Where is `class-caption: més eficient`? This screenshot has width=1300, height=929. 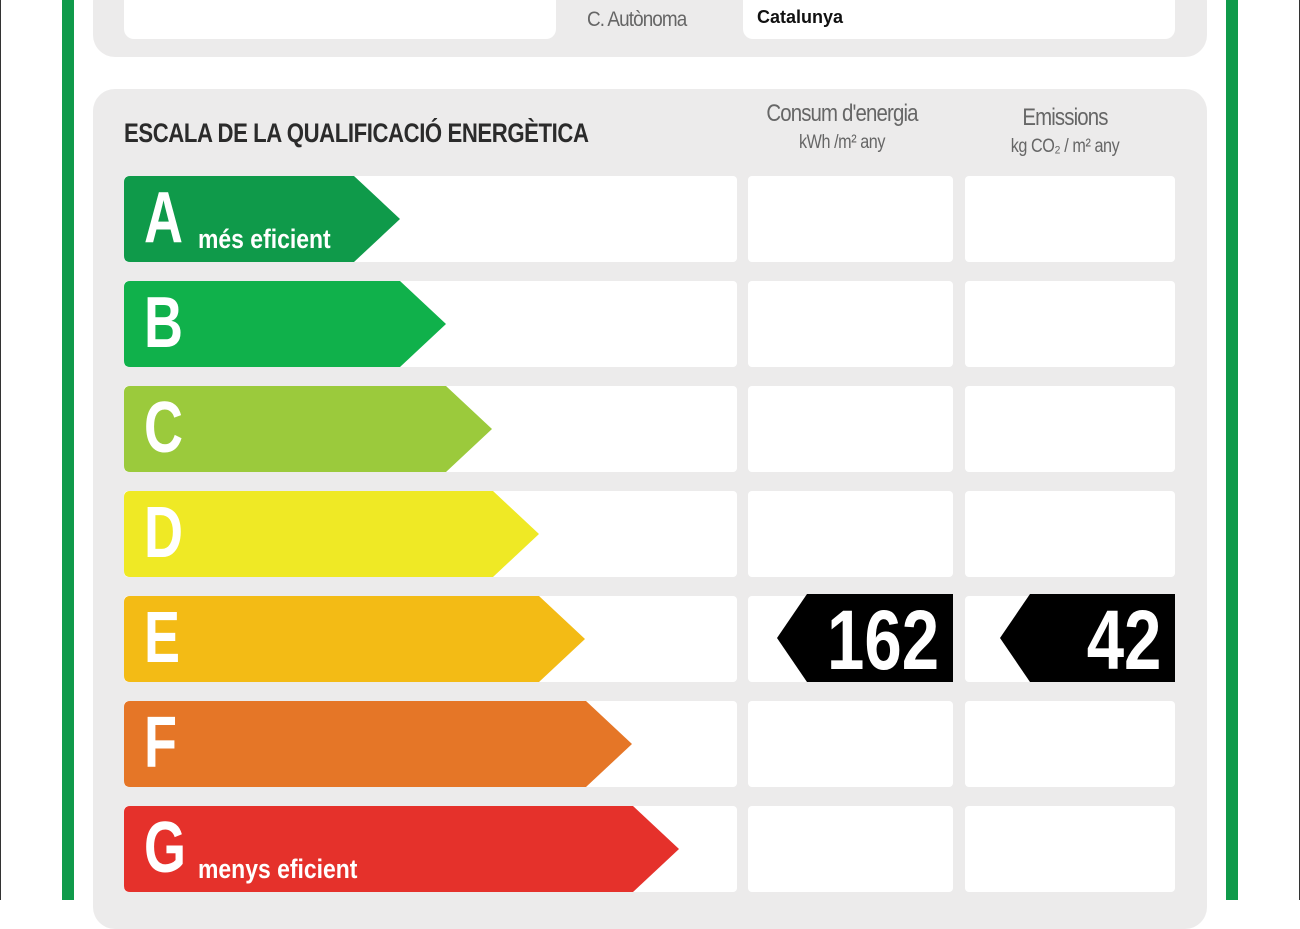
class-caption: més eficient is located at coordinates (264, 239).